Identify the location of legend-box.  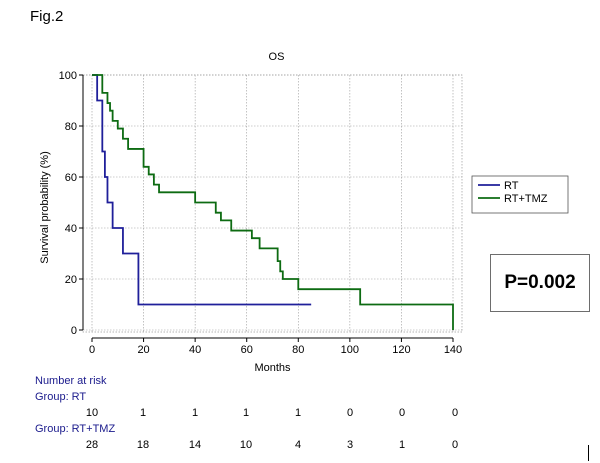
(520, 194).